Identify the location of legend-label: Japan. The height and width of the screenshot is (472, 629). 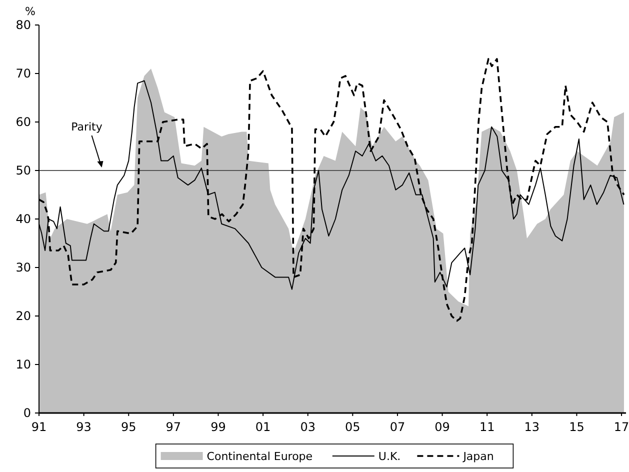
(478, 456).